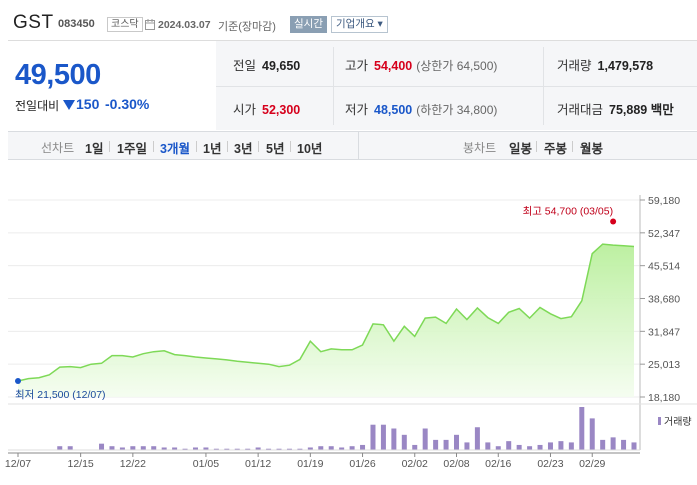  Describe the element at coordinates (33, 22) in the screenshot. I see `stock-name: GST` at that location.